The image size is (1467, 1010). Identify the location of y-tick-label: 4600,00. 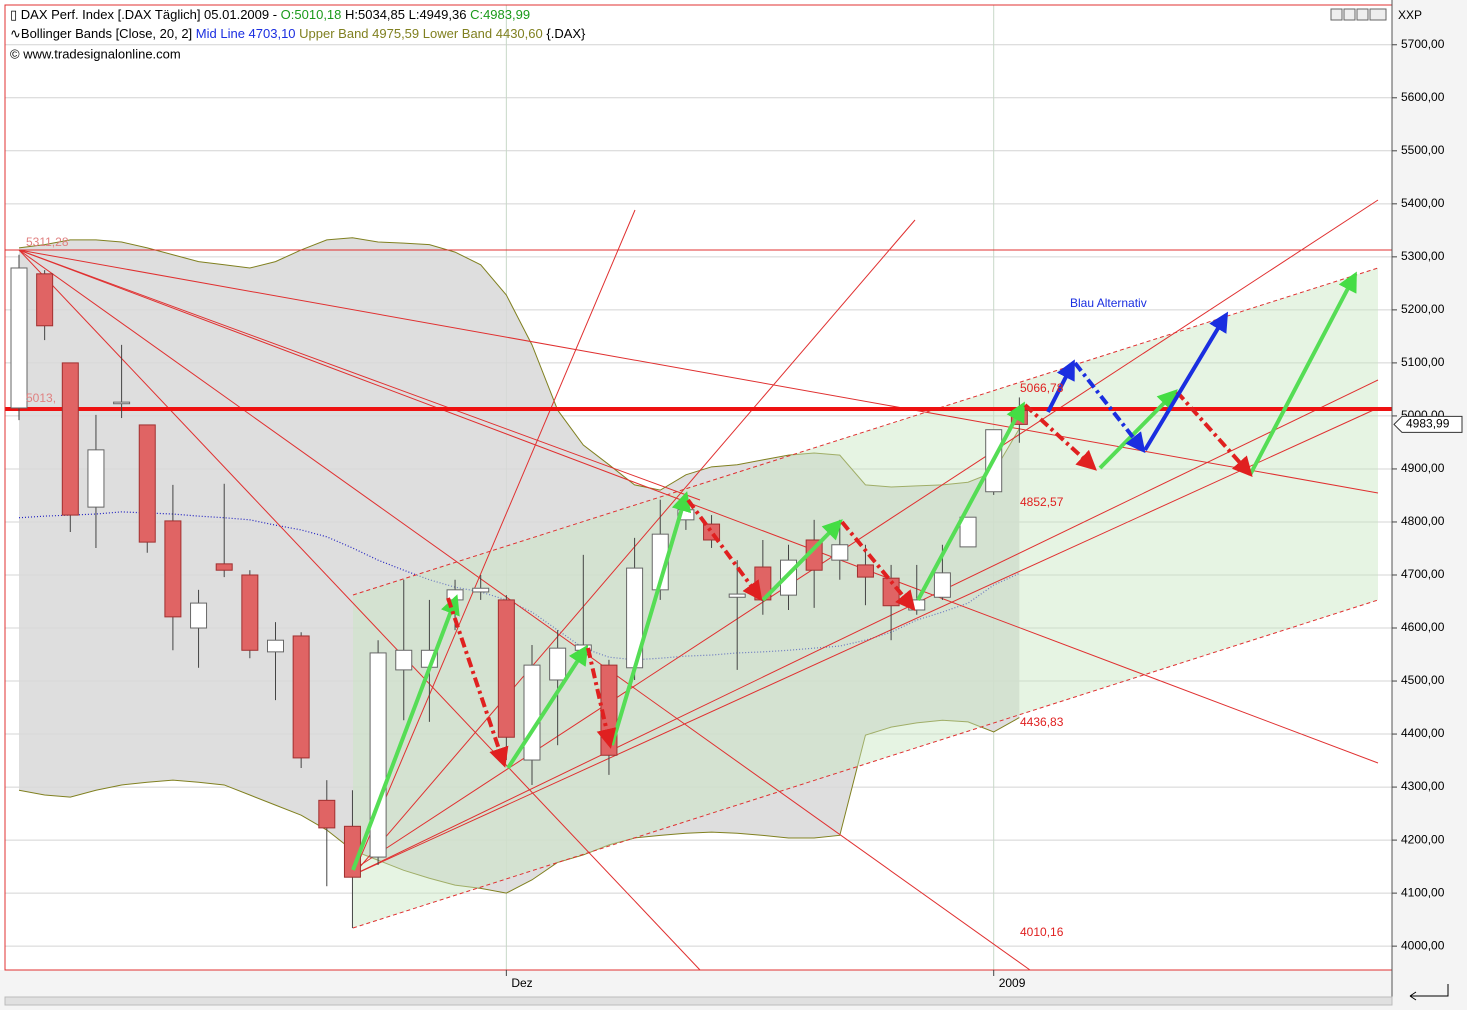
(1423, 627).